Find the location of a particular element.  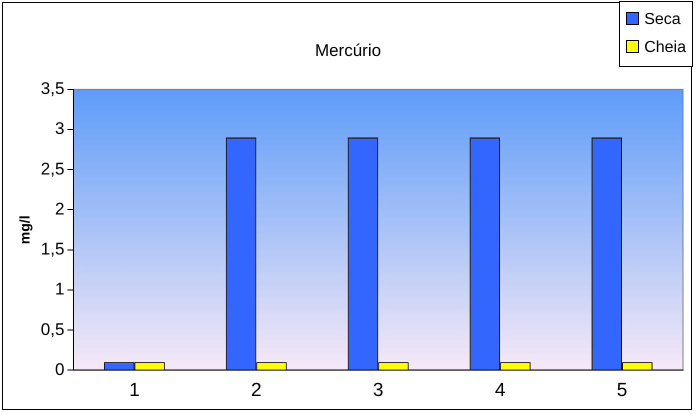

y-axis-title: mg/l is located at coordinates (24, 229).